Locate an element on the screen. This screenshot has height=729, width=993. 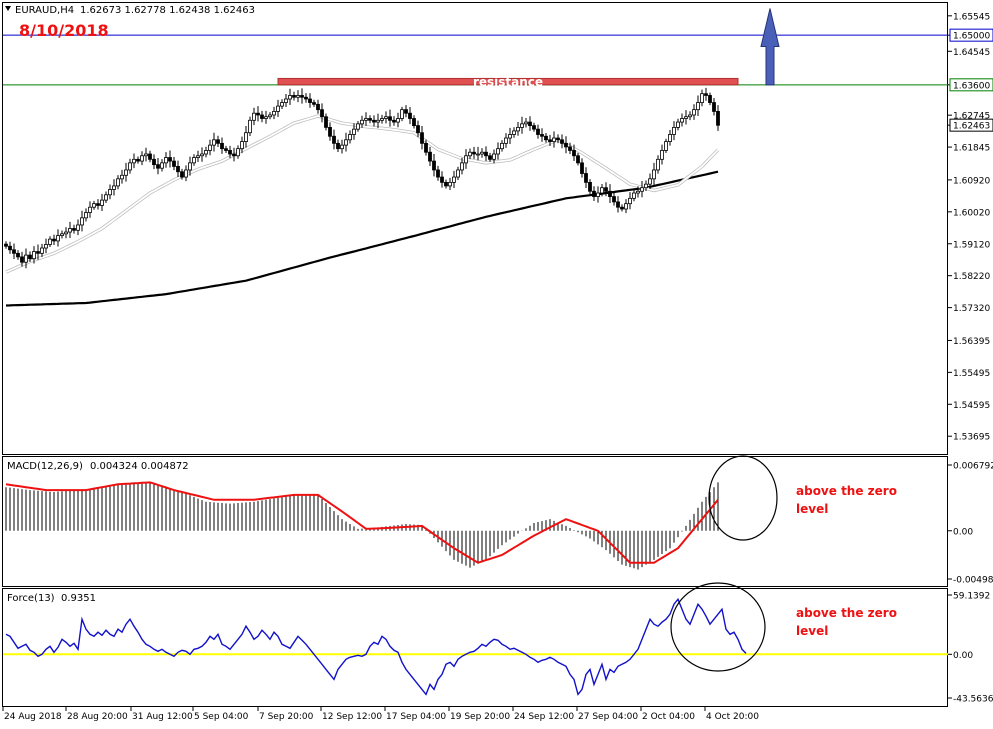
resistance-zone: resistance is located at coordinates (508, 82).